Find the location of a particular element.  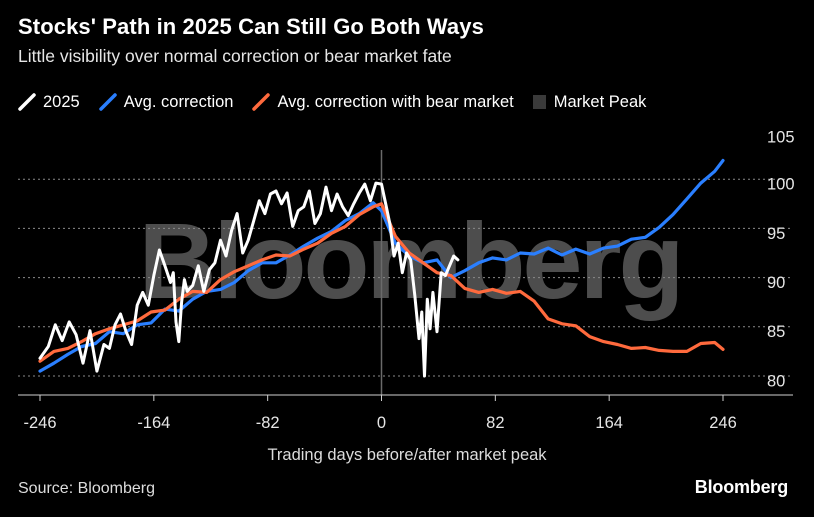

legend-item-market-peak: Market Peak is located at coordinates (589, 102).